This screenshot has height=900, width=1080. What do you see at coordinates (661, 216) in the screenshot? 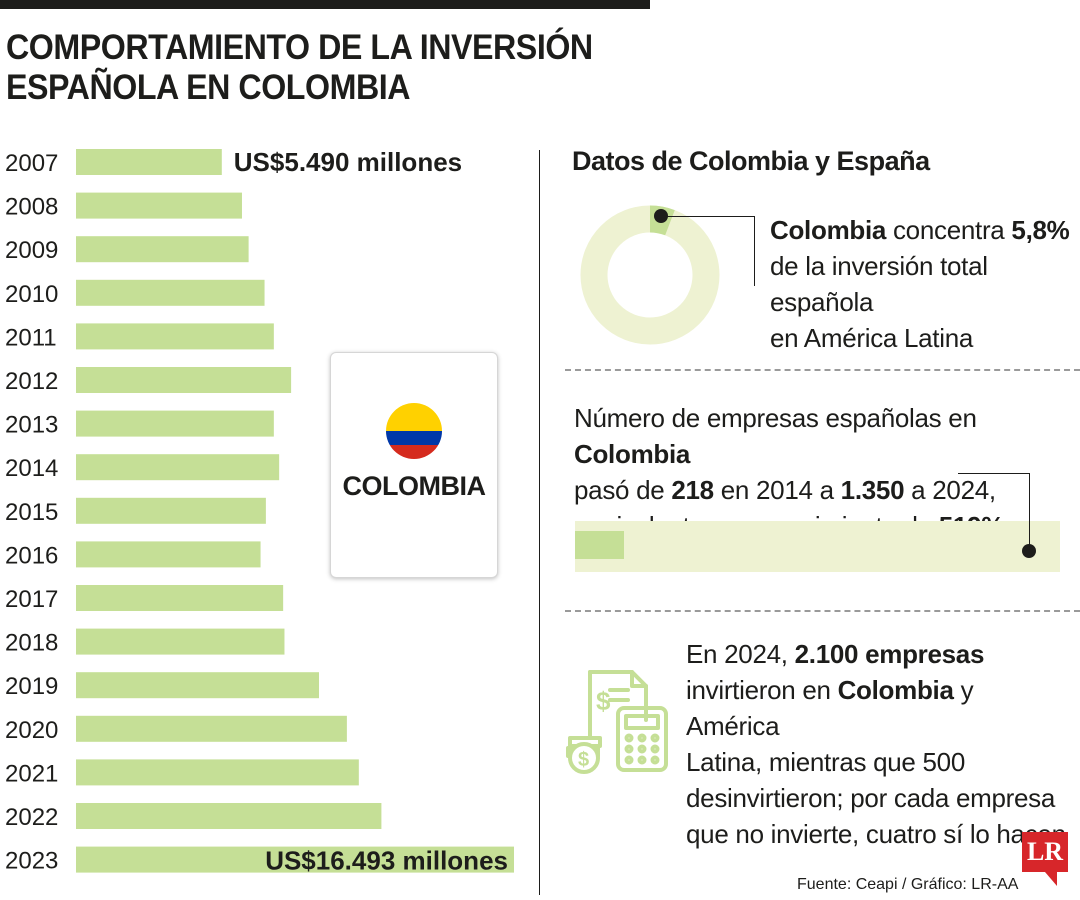
I see `donut-callout-dot` at bounding box center [661, 216].